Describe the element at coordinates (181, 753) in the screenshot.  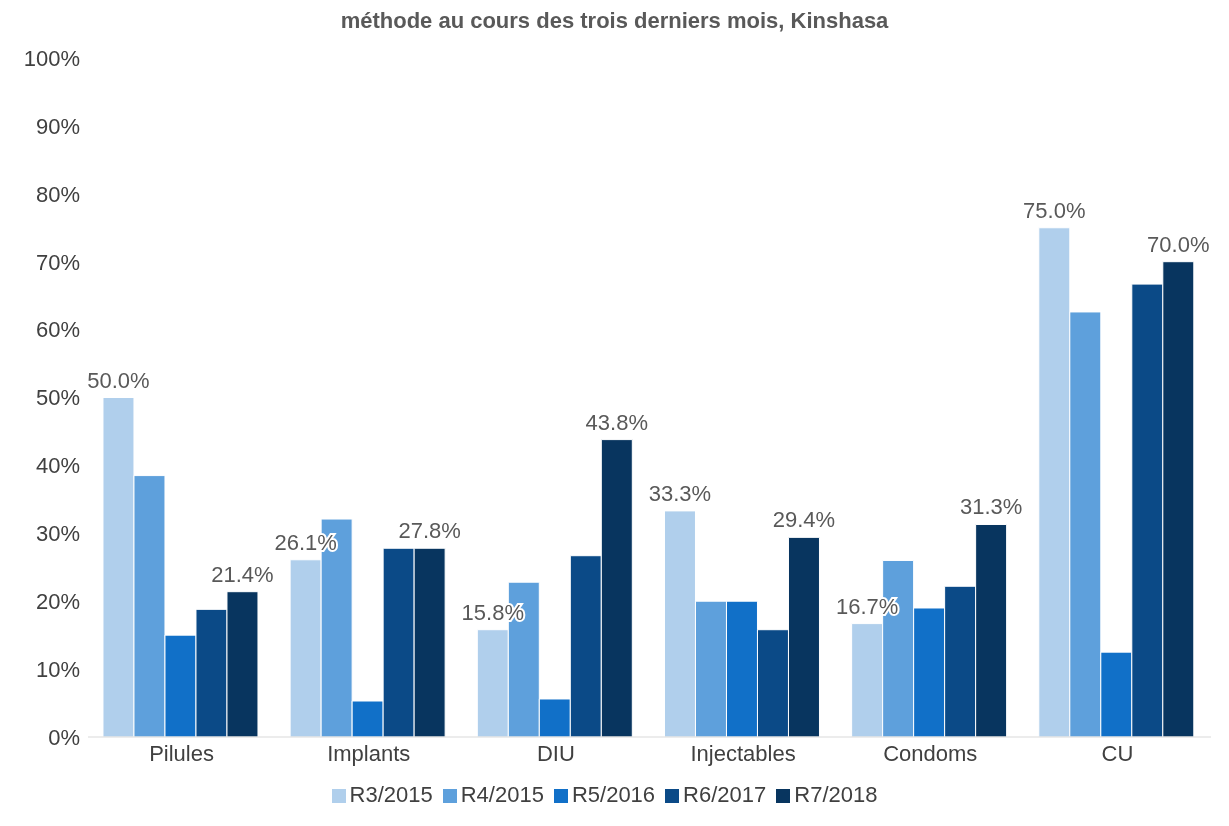
I see `x-tick-label: Pilules` at that location.